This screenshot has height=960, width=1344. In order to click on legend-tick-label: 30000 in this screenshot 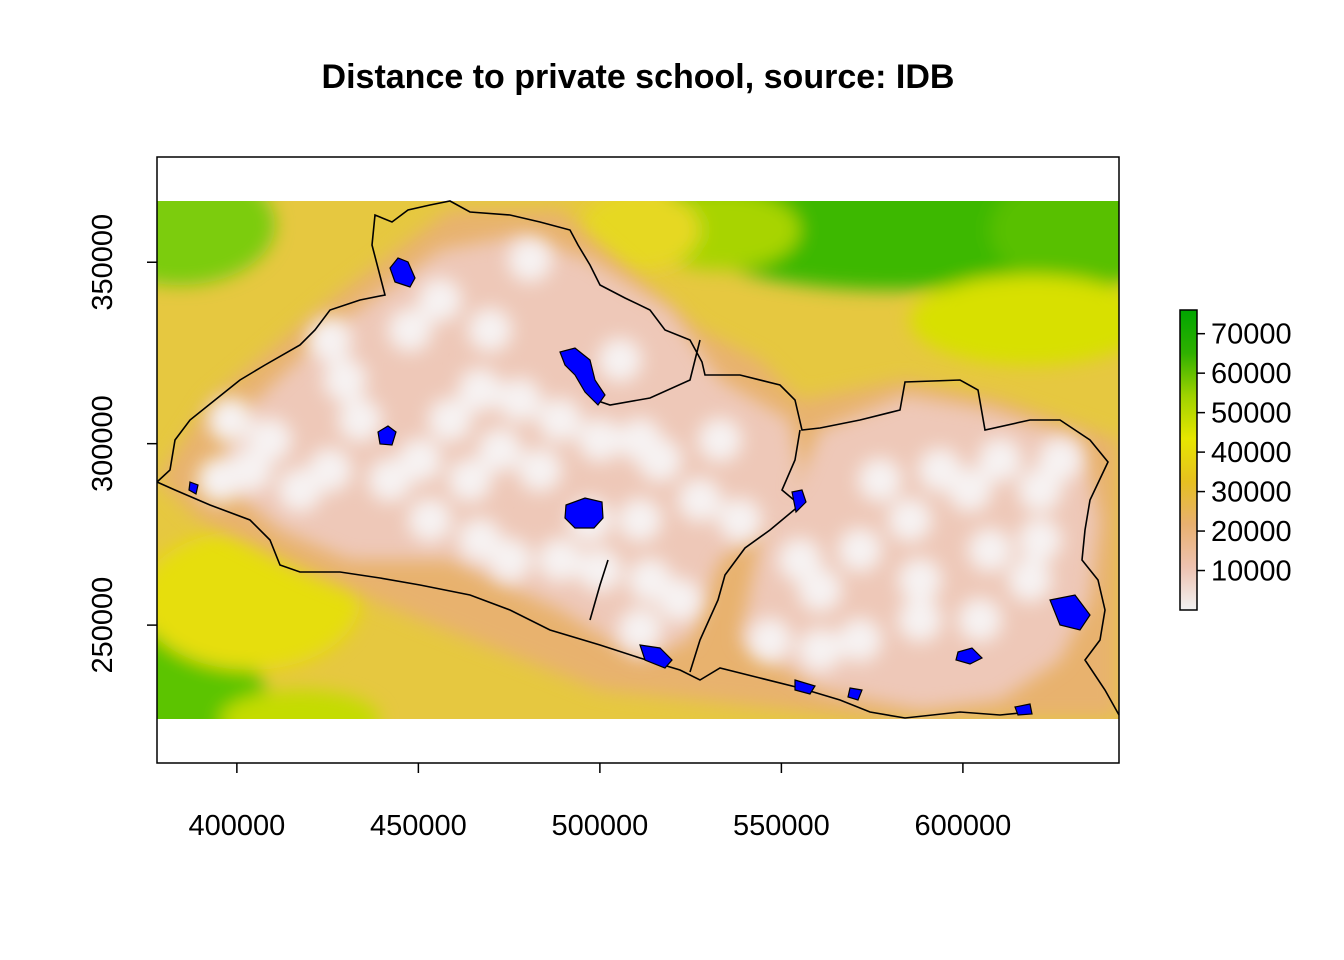, I will do `click(1251, 493)`.